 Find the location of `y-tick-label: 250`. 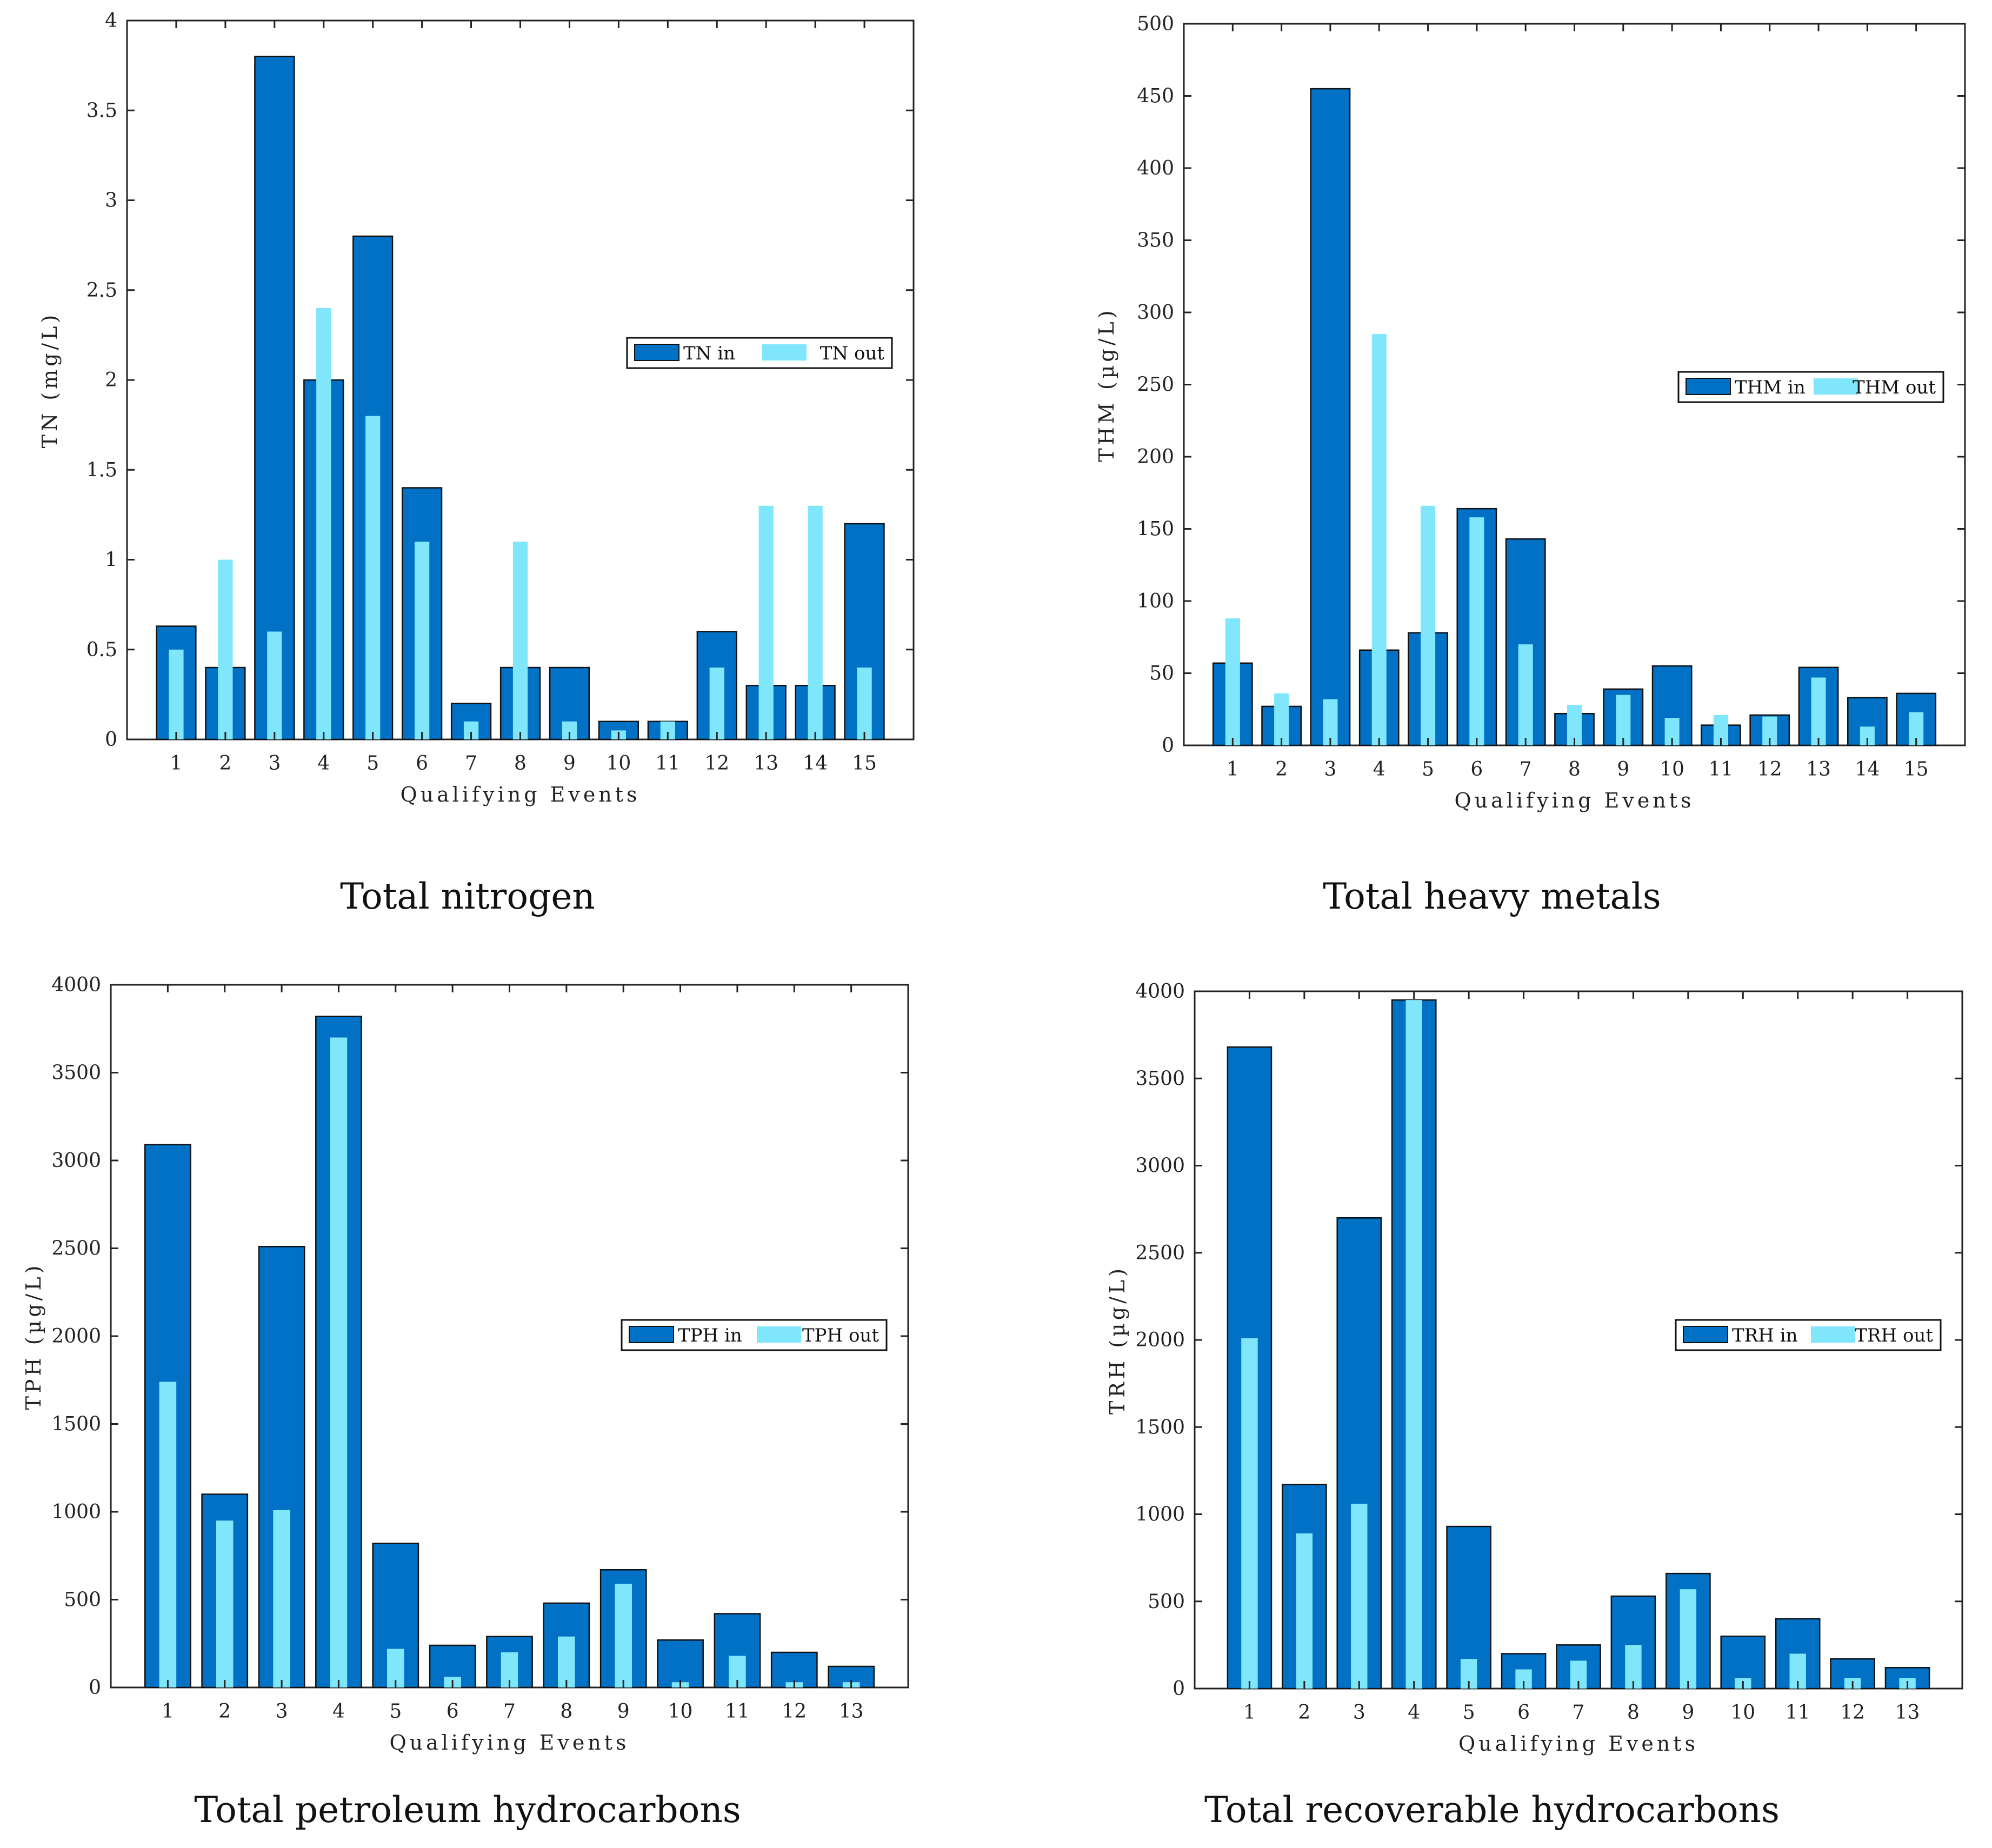

y-tick-label: 250 is located at coordinates (1155, 385).